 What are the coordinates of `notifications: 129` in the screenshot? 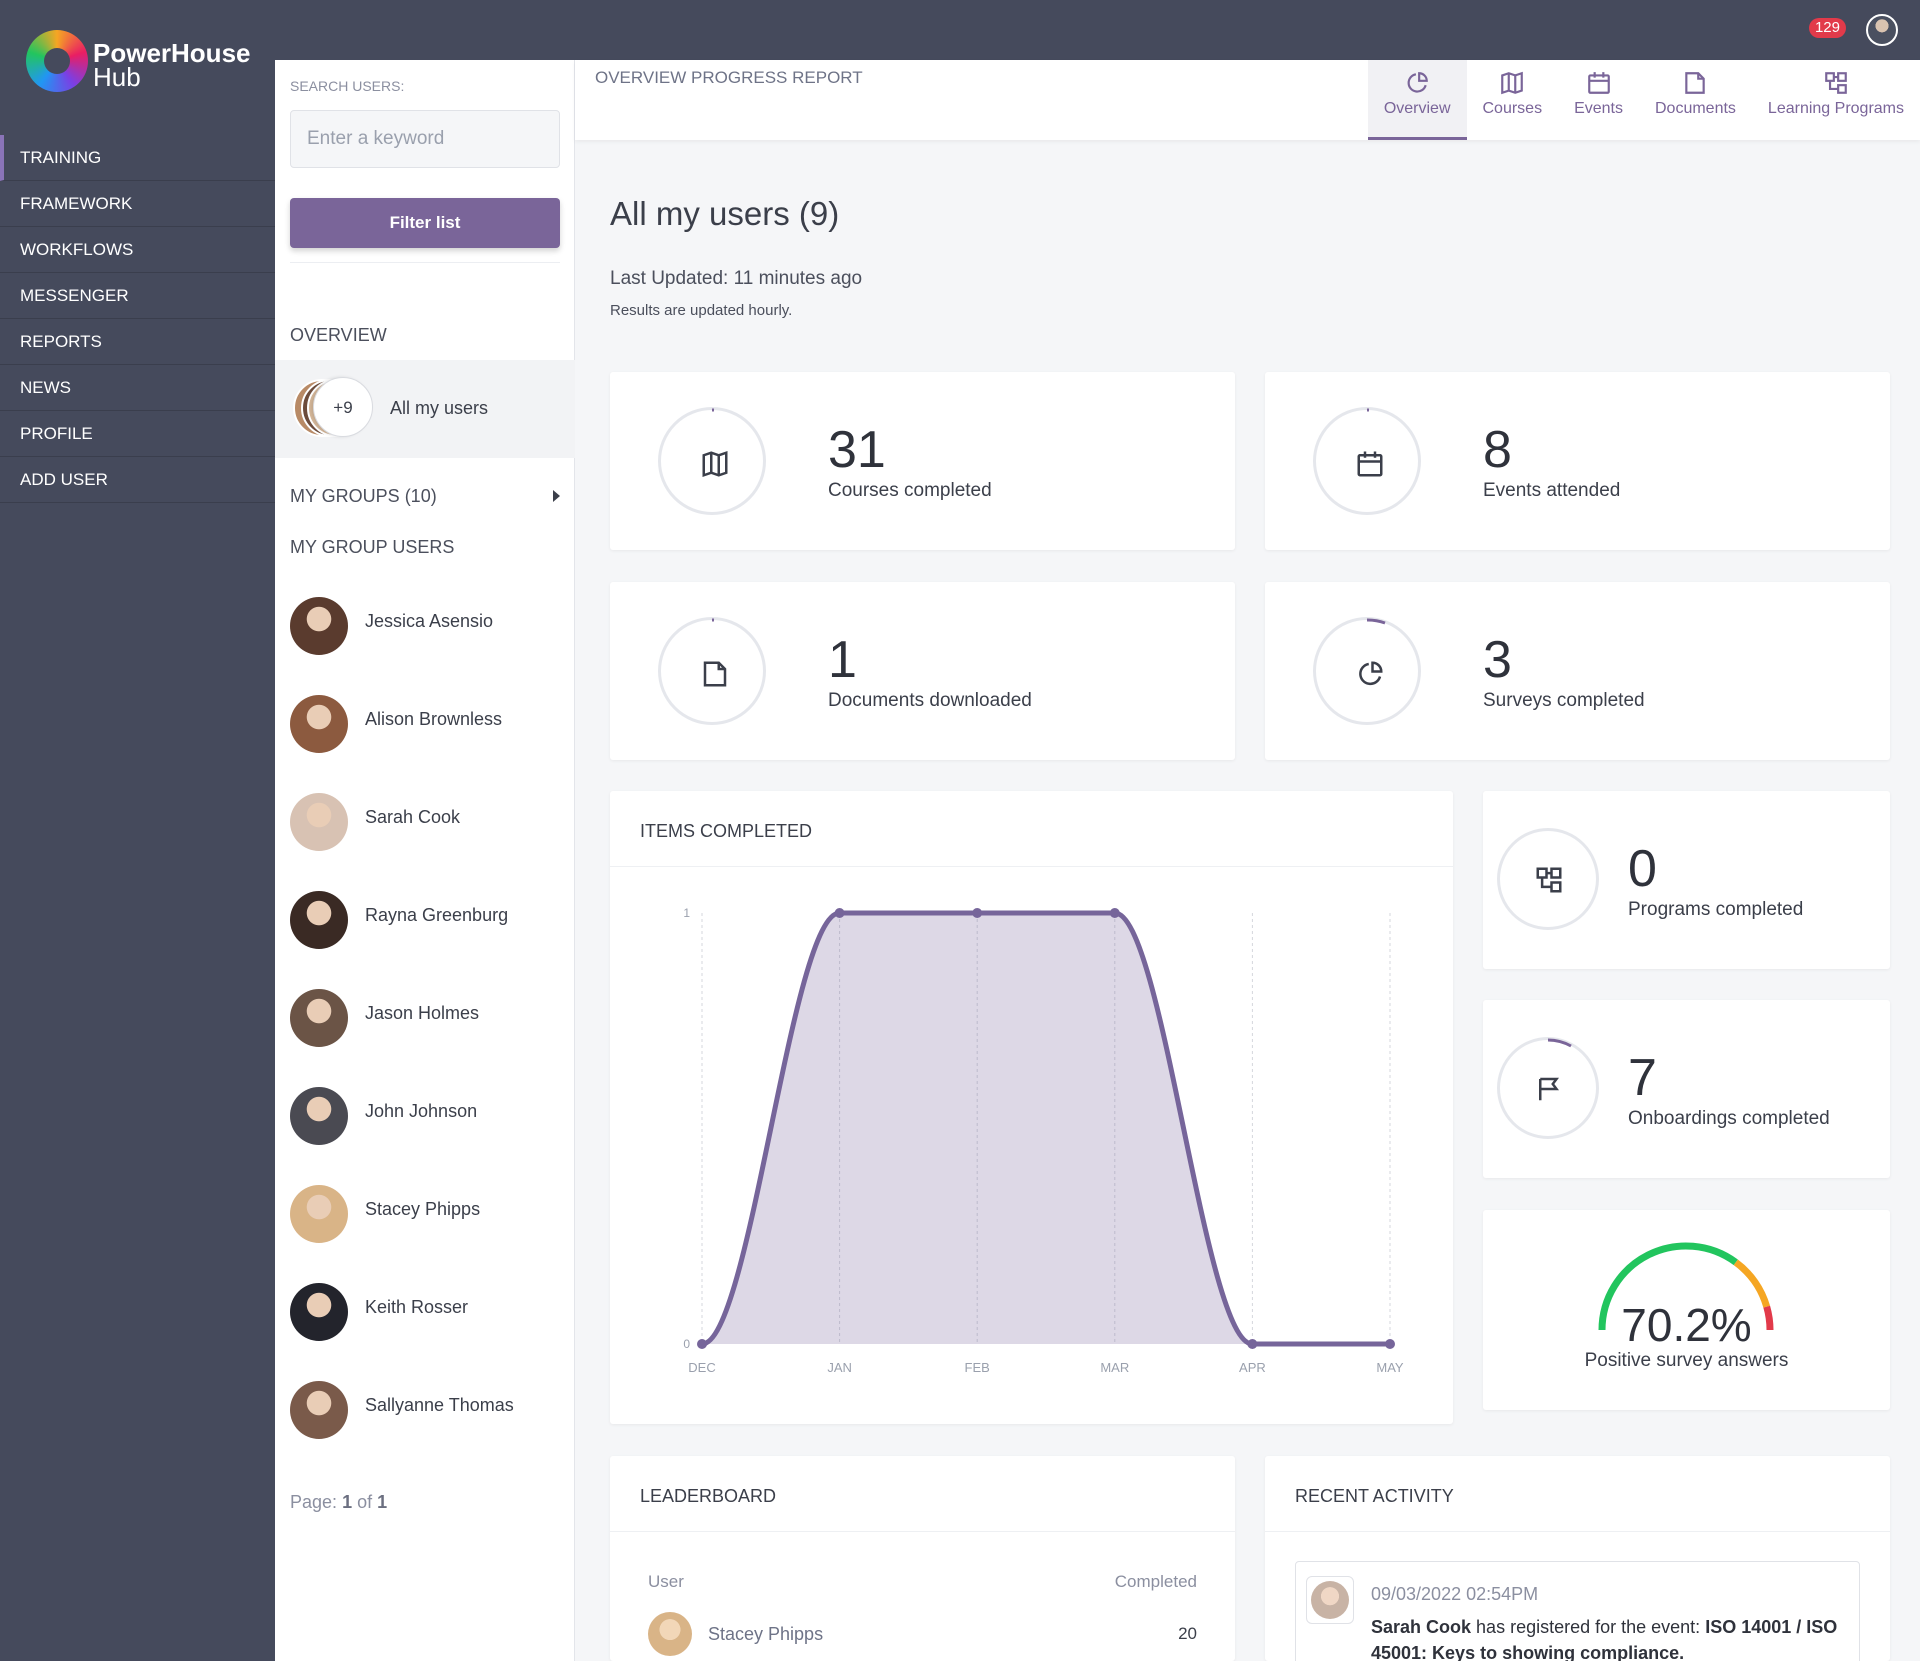 It's located at (1827, 28).